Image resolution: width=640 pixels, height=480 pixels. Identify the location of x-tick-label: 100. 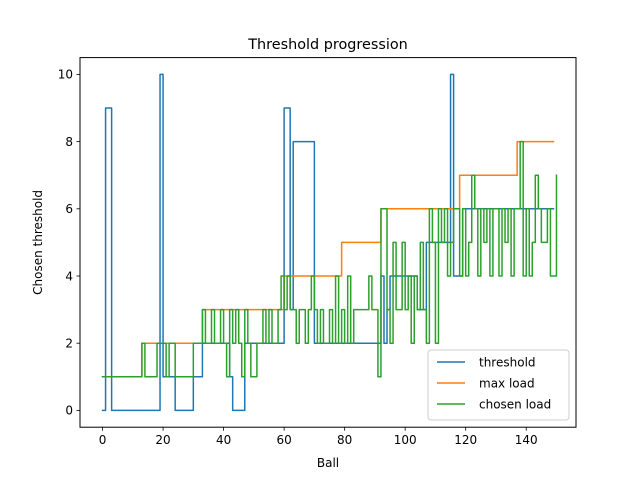
(405, 440).